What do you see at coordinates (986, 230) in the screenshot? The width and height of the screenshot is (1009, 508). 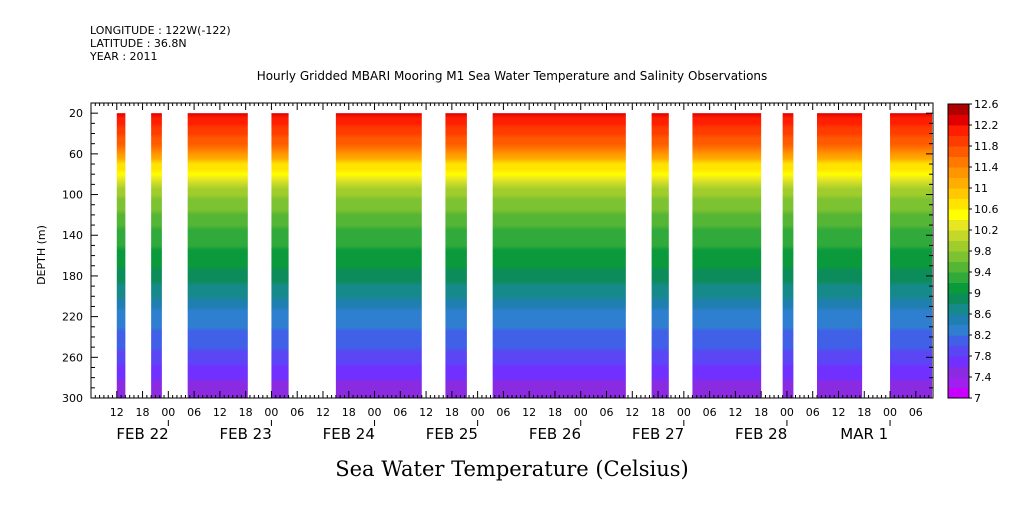 I see `colorbar-label: 10.2` at bounding box center [986, 230].